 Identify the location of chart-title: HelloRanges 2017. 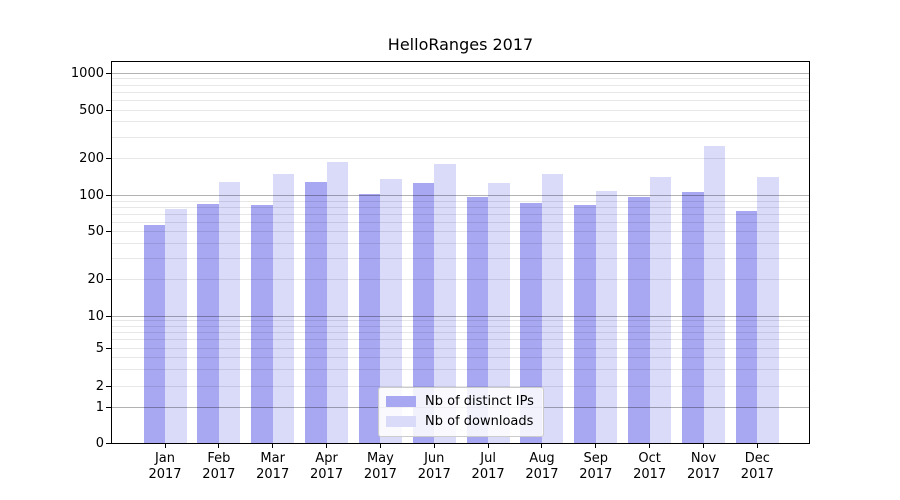
(460, 44).